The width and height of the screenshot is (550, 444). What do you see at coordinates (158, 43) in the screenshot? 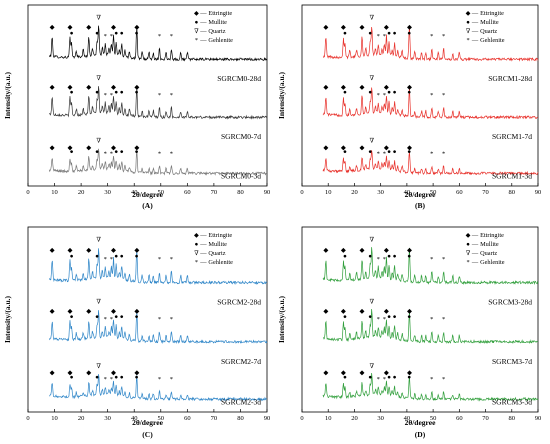
I see `xrd-trace-sgrcm0-28d` at bounding box center [158, 43].